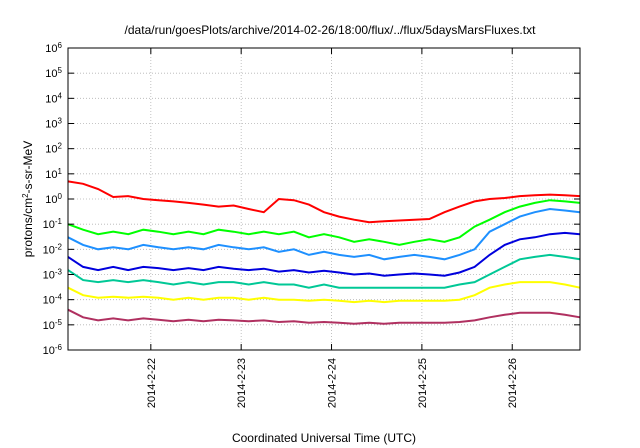 The height and width of the screenshot is (448, 640). What do you see at coordinates (333, 383) in the screenshot?
I see `x-tick-label: 2014-2-24` at bounding box center [333, 383].